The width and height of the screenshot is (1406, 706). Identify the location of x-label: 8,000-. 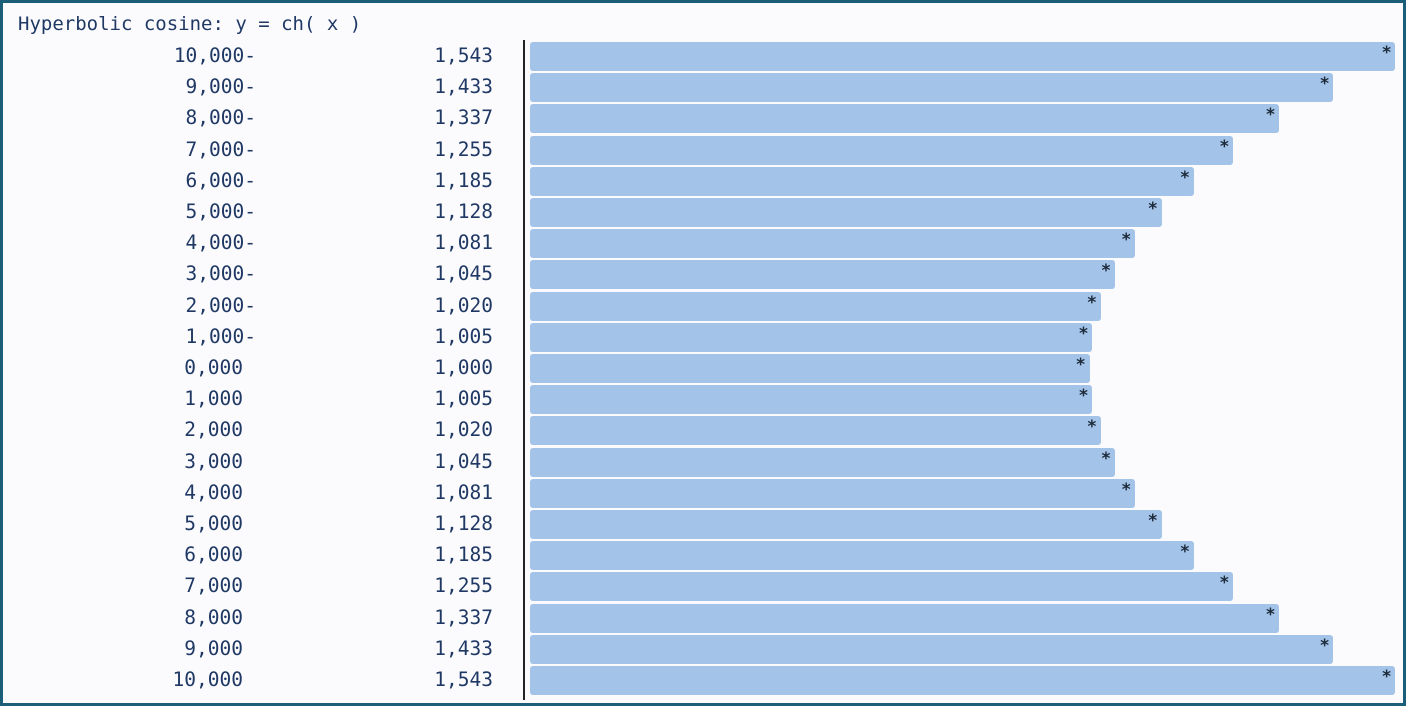
(220, 118).